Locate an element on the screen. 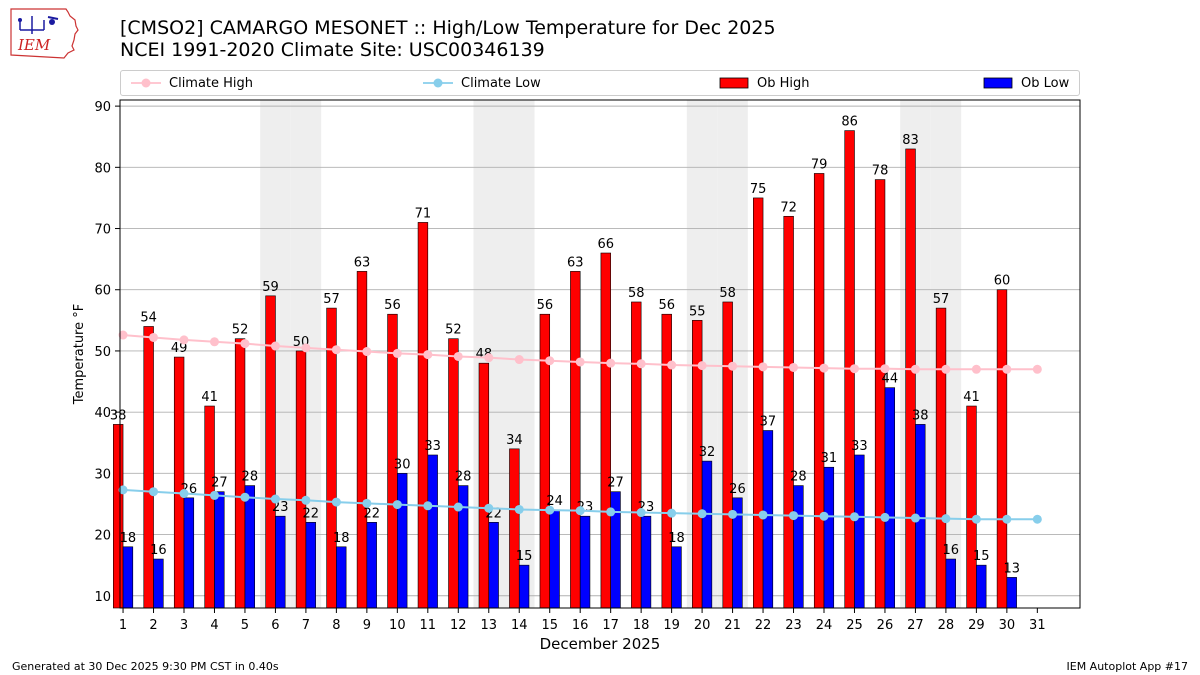  ob-high-value-label: 60 is located at coordinates (1002, 281).